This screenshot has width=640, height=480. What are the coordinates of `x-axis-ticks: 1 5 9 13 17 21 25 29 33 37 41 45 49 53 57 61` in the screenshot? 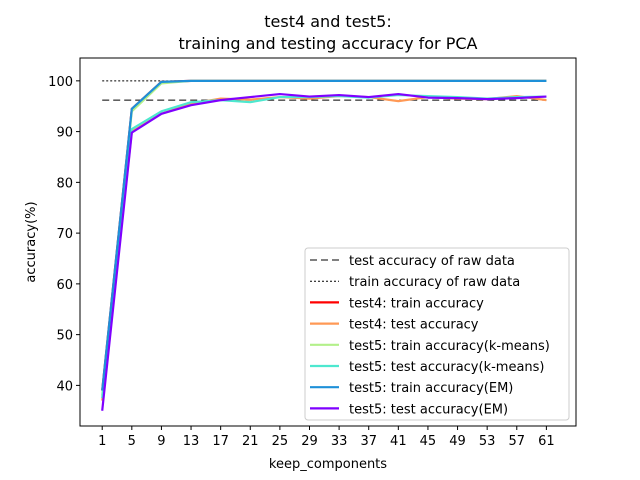 It's located at (326, 437).